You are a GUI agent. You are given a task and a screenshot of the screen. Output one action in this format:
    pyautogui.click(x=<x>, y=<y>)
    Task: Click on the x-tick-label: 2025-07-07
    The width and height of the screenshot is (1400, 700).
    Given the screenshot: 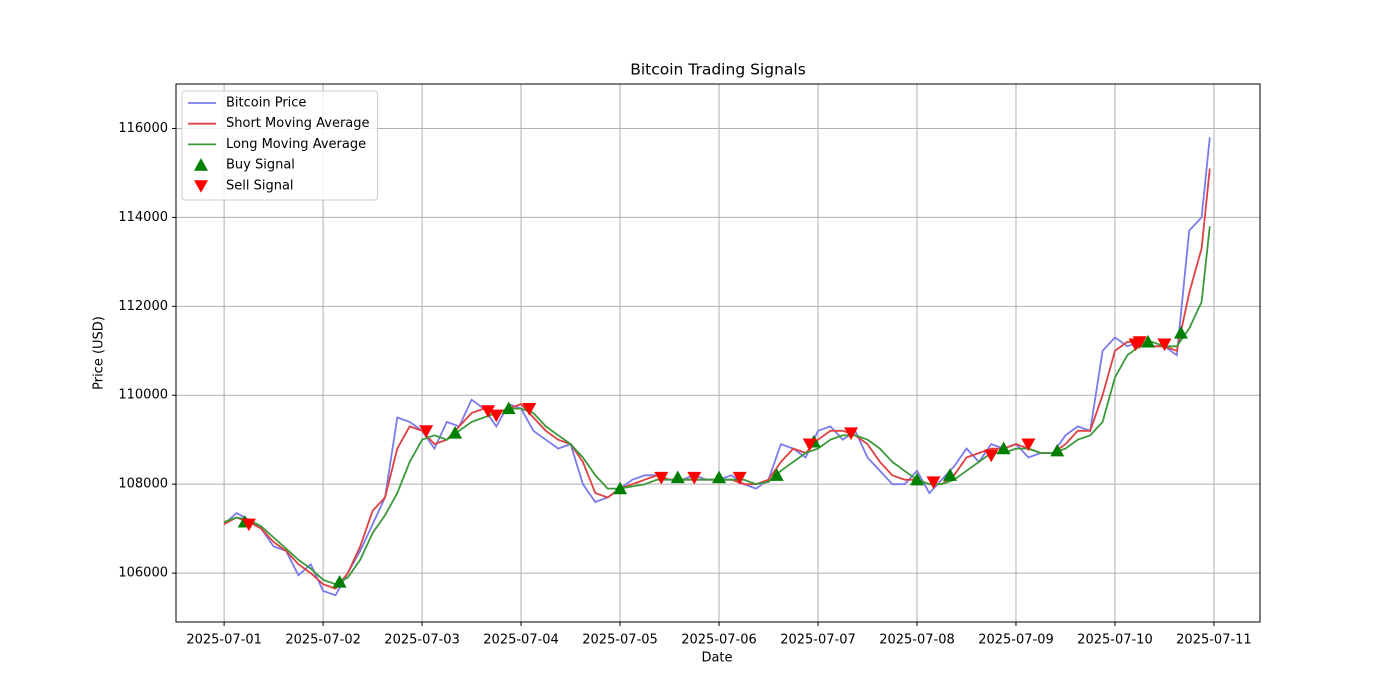 What is the action you would take?
    pyautogui.click(x=818, y=640)
    